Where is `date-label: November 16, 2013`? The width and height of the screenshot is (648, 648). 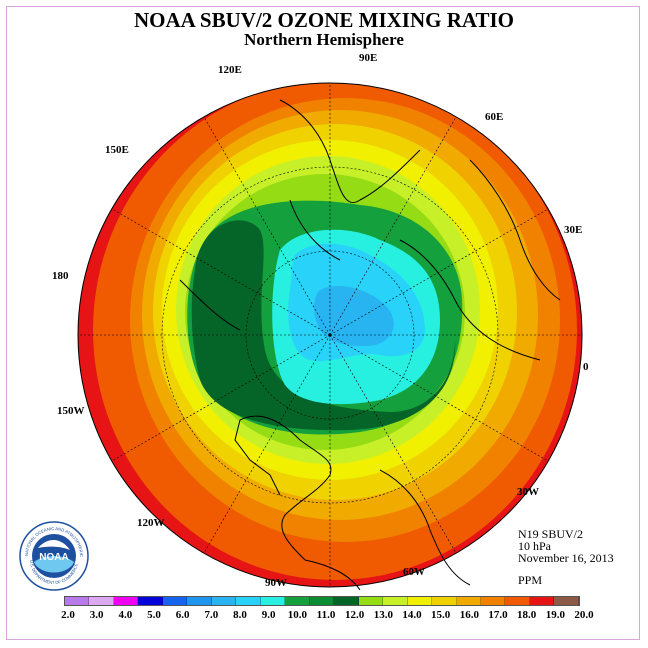 date-label: November 16, 2013 is located at coordinates (566, 558).